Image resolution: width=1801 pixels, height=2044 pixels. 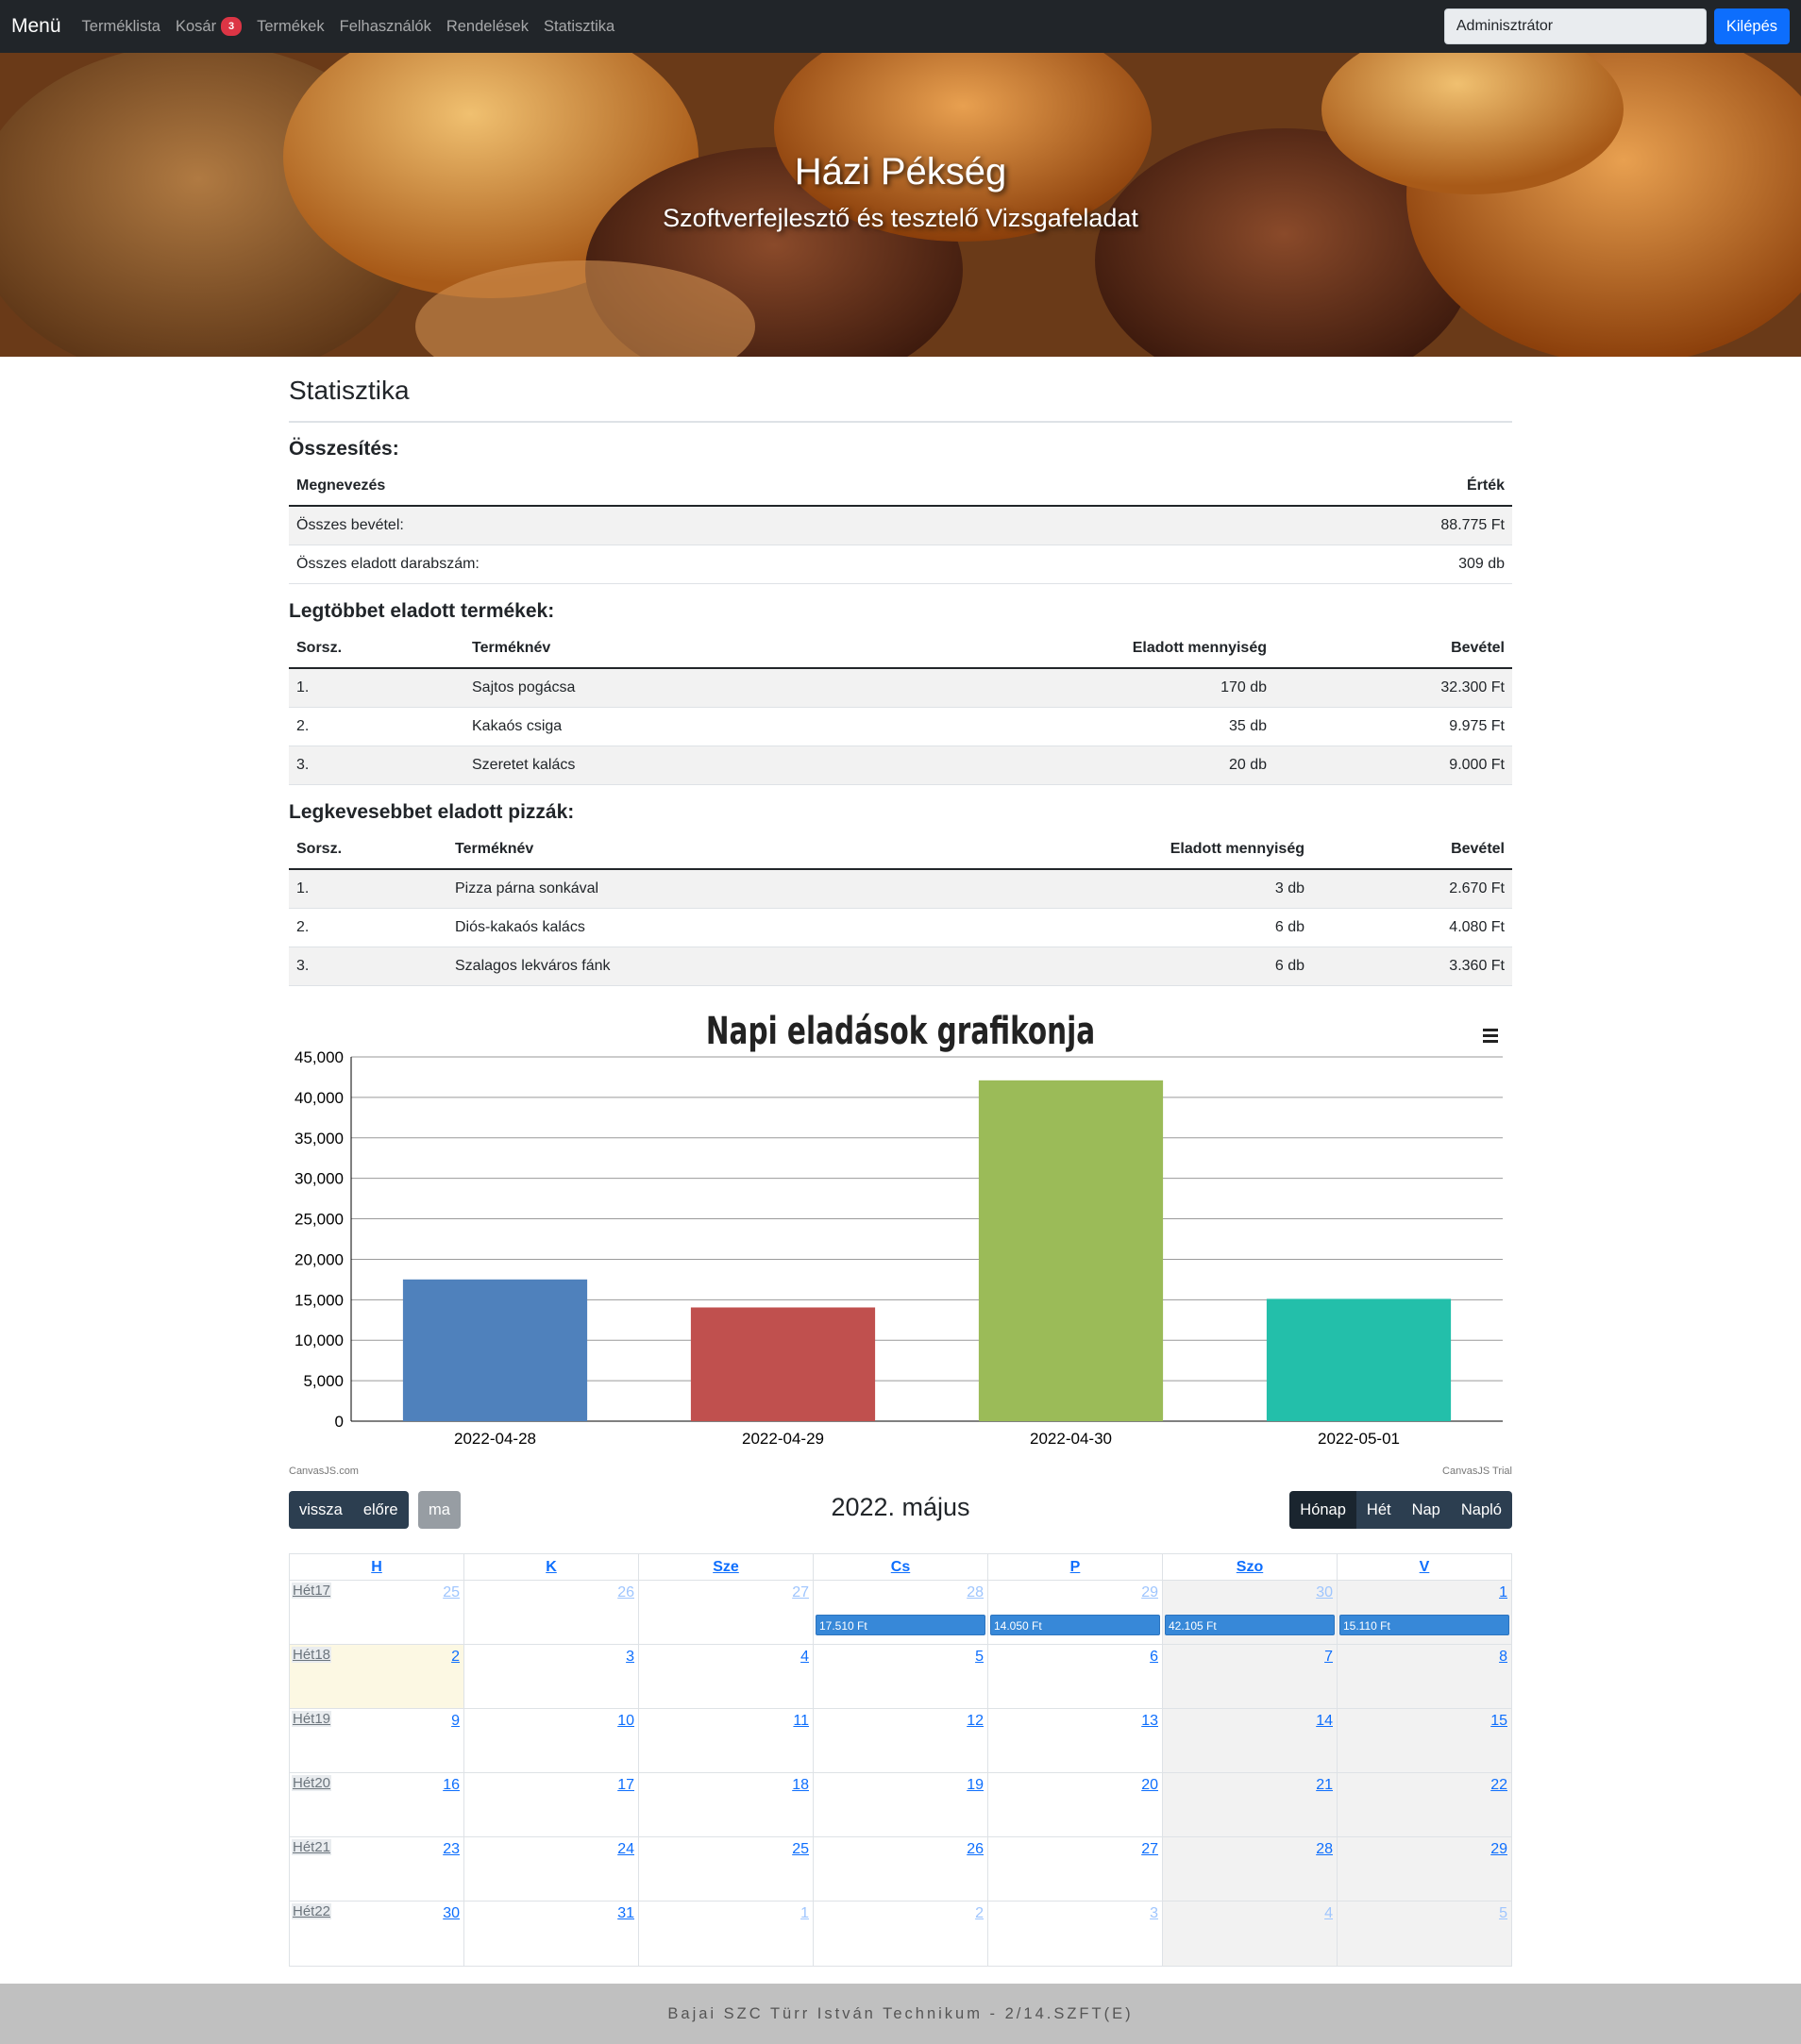 I want to click on calendar-day-cell: 2, so click(x=901, y=1934).